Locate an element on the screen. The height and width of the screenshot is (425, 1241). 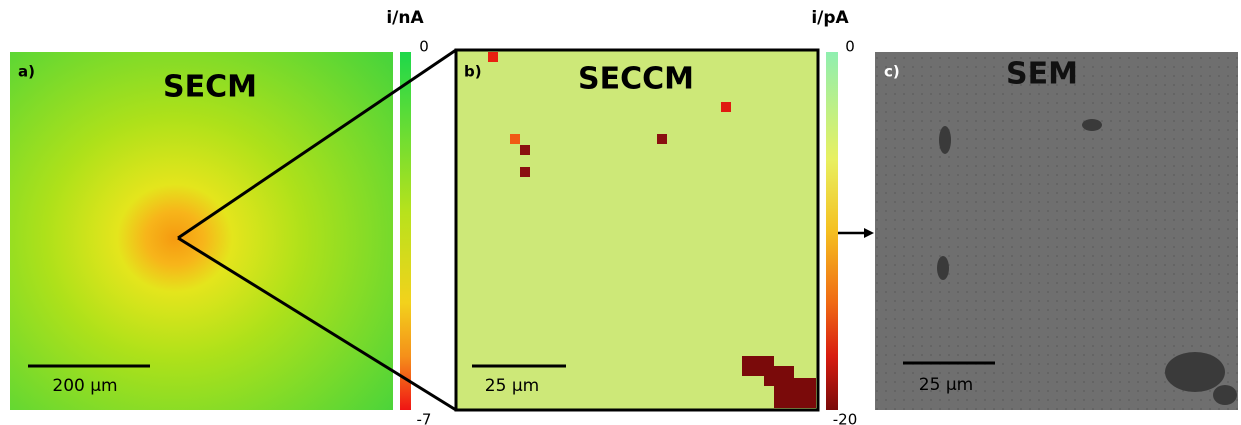
panel-title: SEM is located at coordinates (1042, 74).